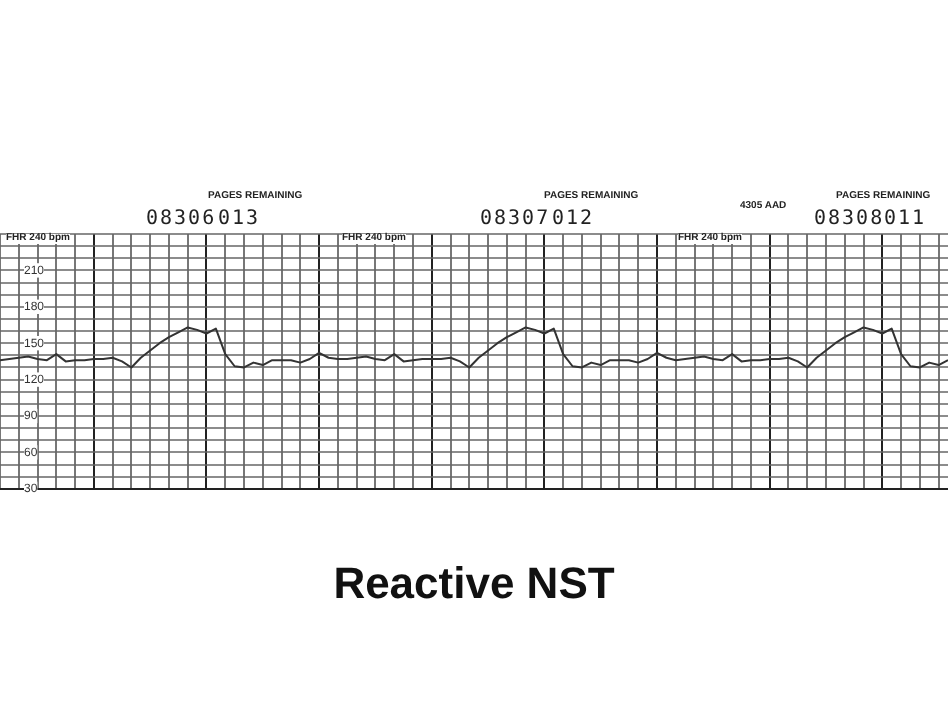  Describe the element at coordinates (849, 219) in the screenshot. I see `text: 08308` at that location.